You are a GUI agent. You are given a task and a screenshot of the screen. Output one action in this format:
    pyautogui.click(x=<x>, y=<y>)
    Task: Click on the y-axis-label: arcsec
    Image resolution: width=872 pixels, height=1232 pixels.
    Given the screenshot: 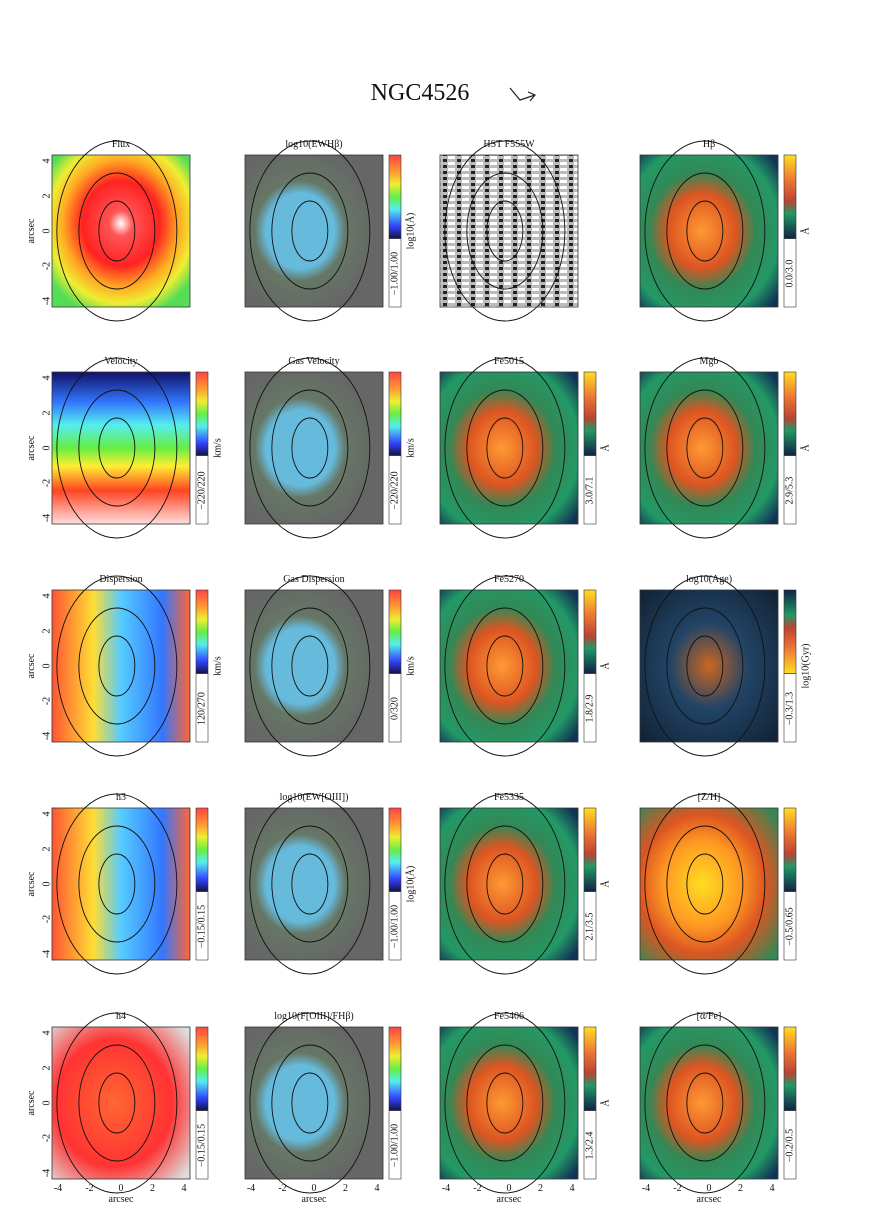 What is the action you would take?
    pyautogui.click(x=31, y=448)
    